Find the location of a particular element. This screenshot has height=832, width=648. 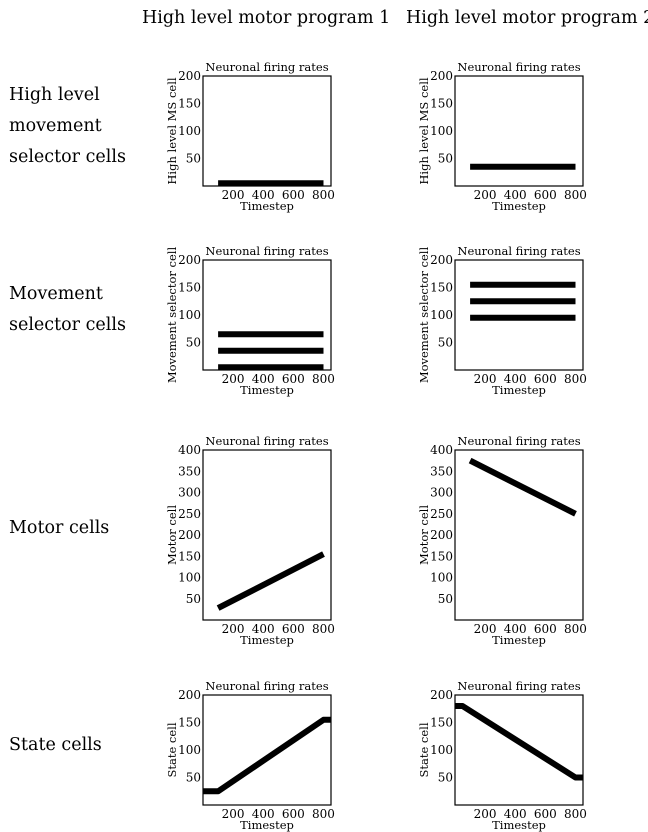

column-title-2: High level motor program 2 is located at coordinates (527, 18).